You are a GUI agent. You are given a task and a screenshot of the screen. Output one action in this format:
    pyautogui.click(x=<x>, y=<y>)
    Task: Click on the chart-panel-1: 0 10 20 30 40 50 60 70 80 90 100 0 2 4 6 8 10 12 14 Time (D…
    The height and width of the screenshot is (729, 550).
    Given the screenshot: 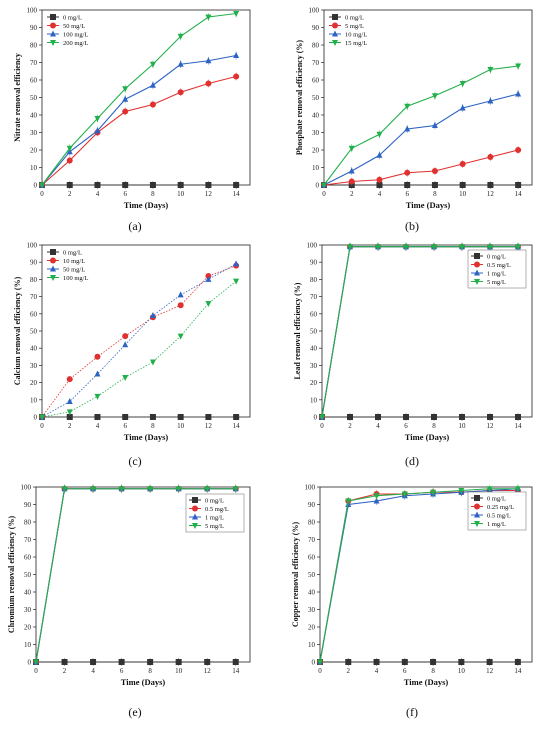 What is the action you would take?
    pyautogui.click(x=132, y=120)
    